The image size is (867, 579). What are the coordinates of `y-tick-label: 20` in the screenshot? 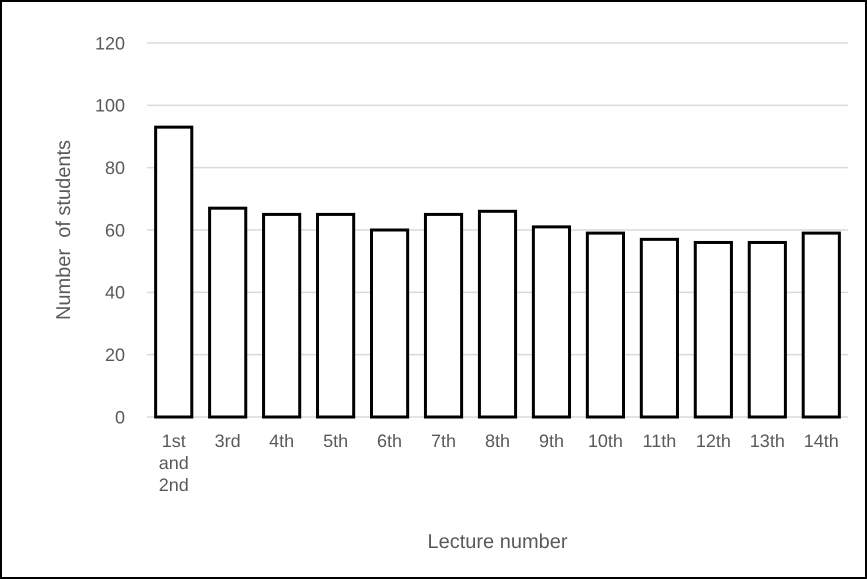 It's located at (114, 354).